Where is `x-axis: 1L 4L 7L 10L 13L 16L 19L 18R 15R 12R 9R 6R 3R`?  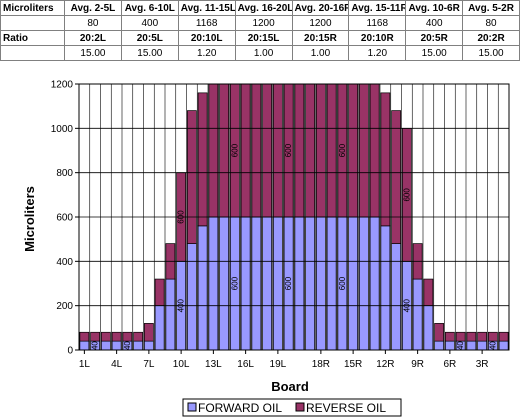
x-axis: 1L 4L 7L 10L 13L 16L 19L 18R 15R 12R 9R 6R 3R is located at coordinates (284, 360).